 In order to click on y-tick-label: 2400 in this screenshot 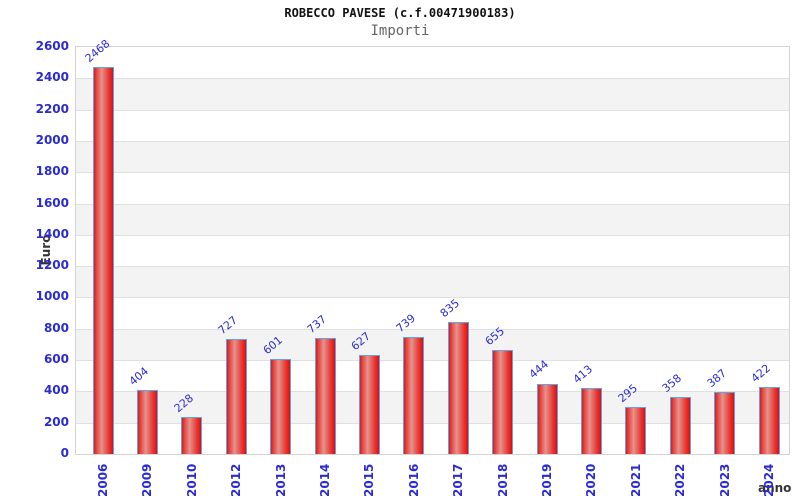, I will do `click(52, 77)`.